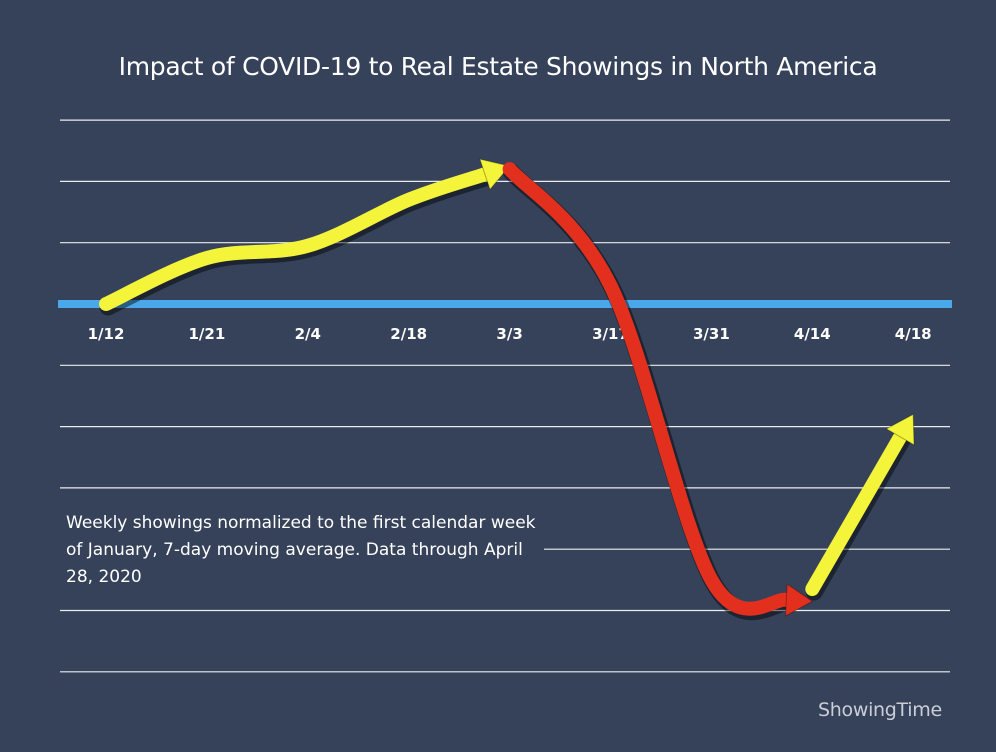 Image resolution: width=996 pixels, height=752 pixels. I want to click on series-line-rise, so click(295, 239).